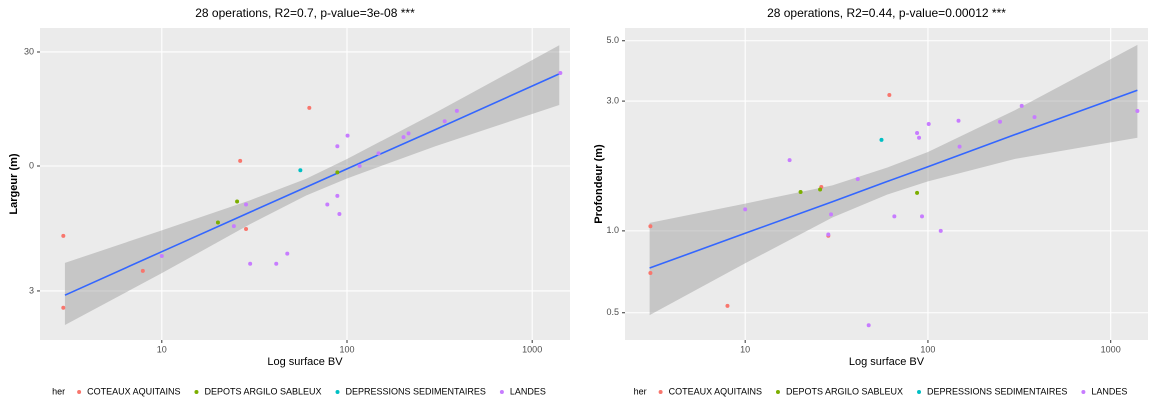 Image resolution: width=1164 pixels, height=409 pixels. I want to click on y-tick-label: 1.0, so click(612, 230).